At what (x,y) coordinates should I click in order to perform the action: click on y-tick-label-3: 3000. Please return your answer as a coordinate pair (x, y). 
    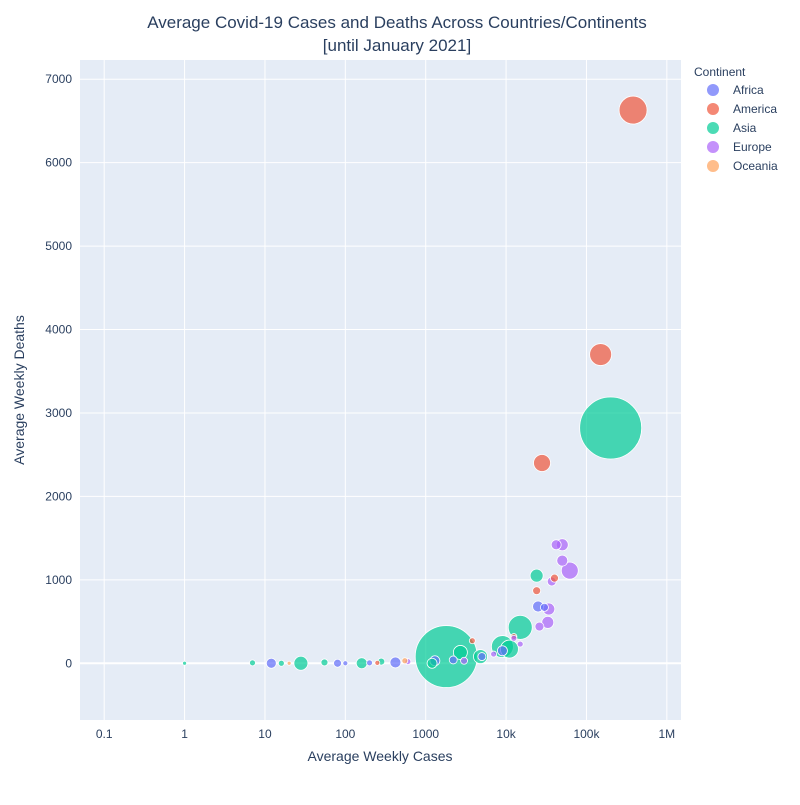
    Looking at the image, I should click on (58, 413).